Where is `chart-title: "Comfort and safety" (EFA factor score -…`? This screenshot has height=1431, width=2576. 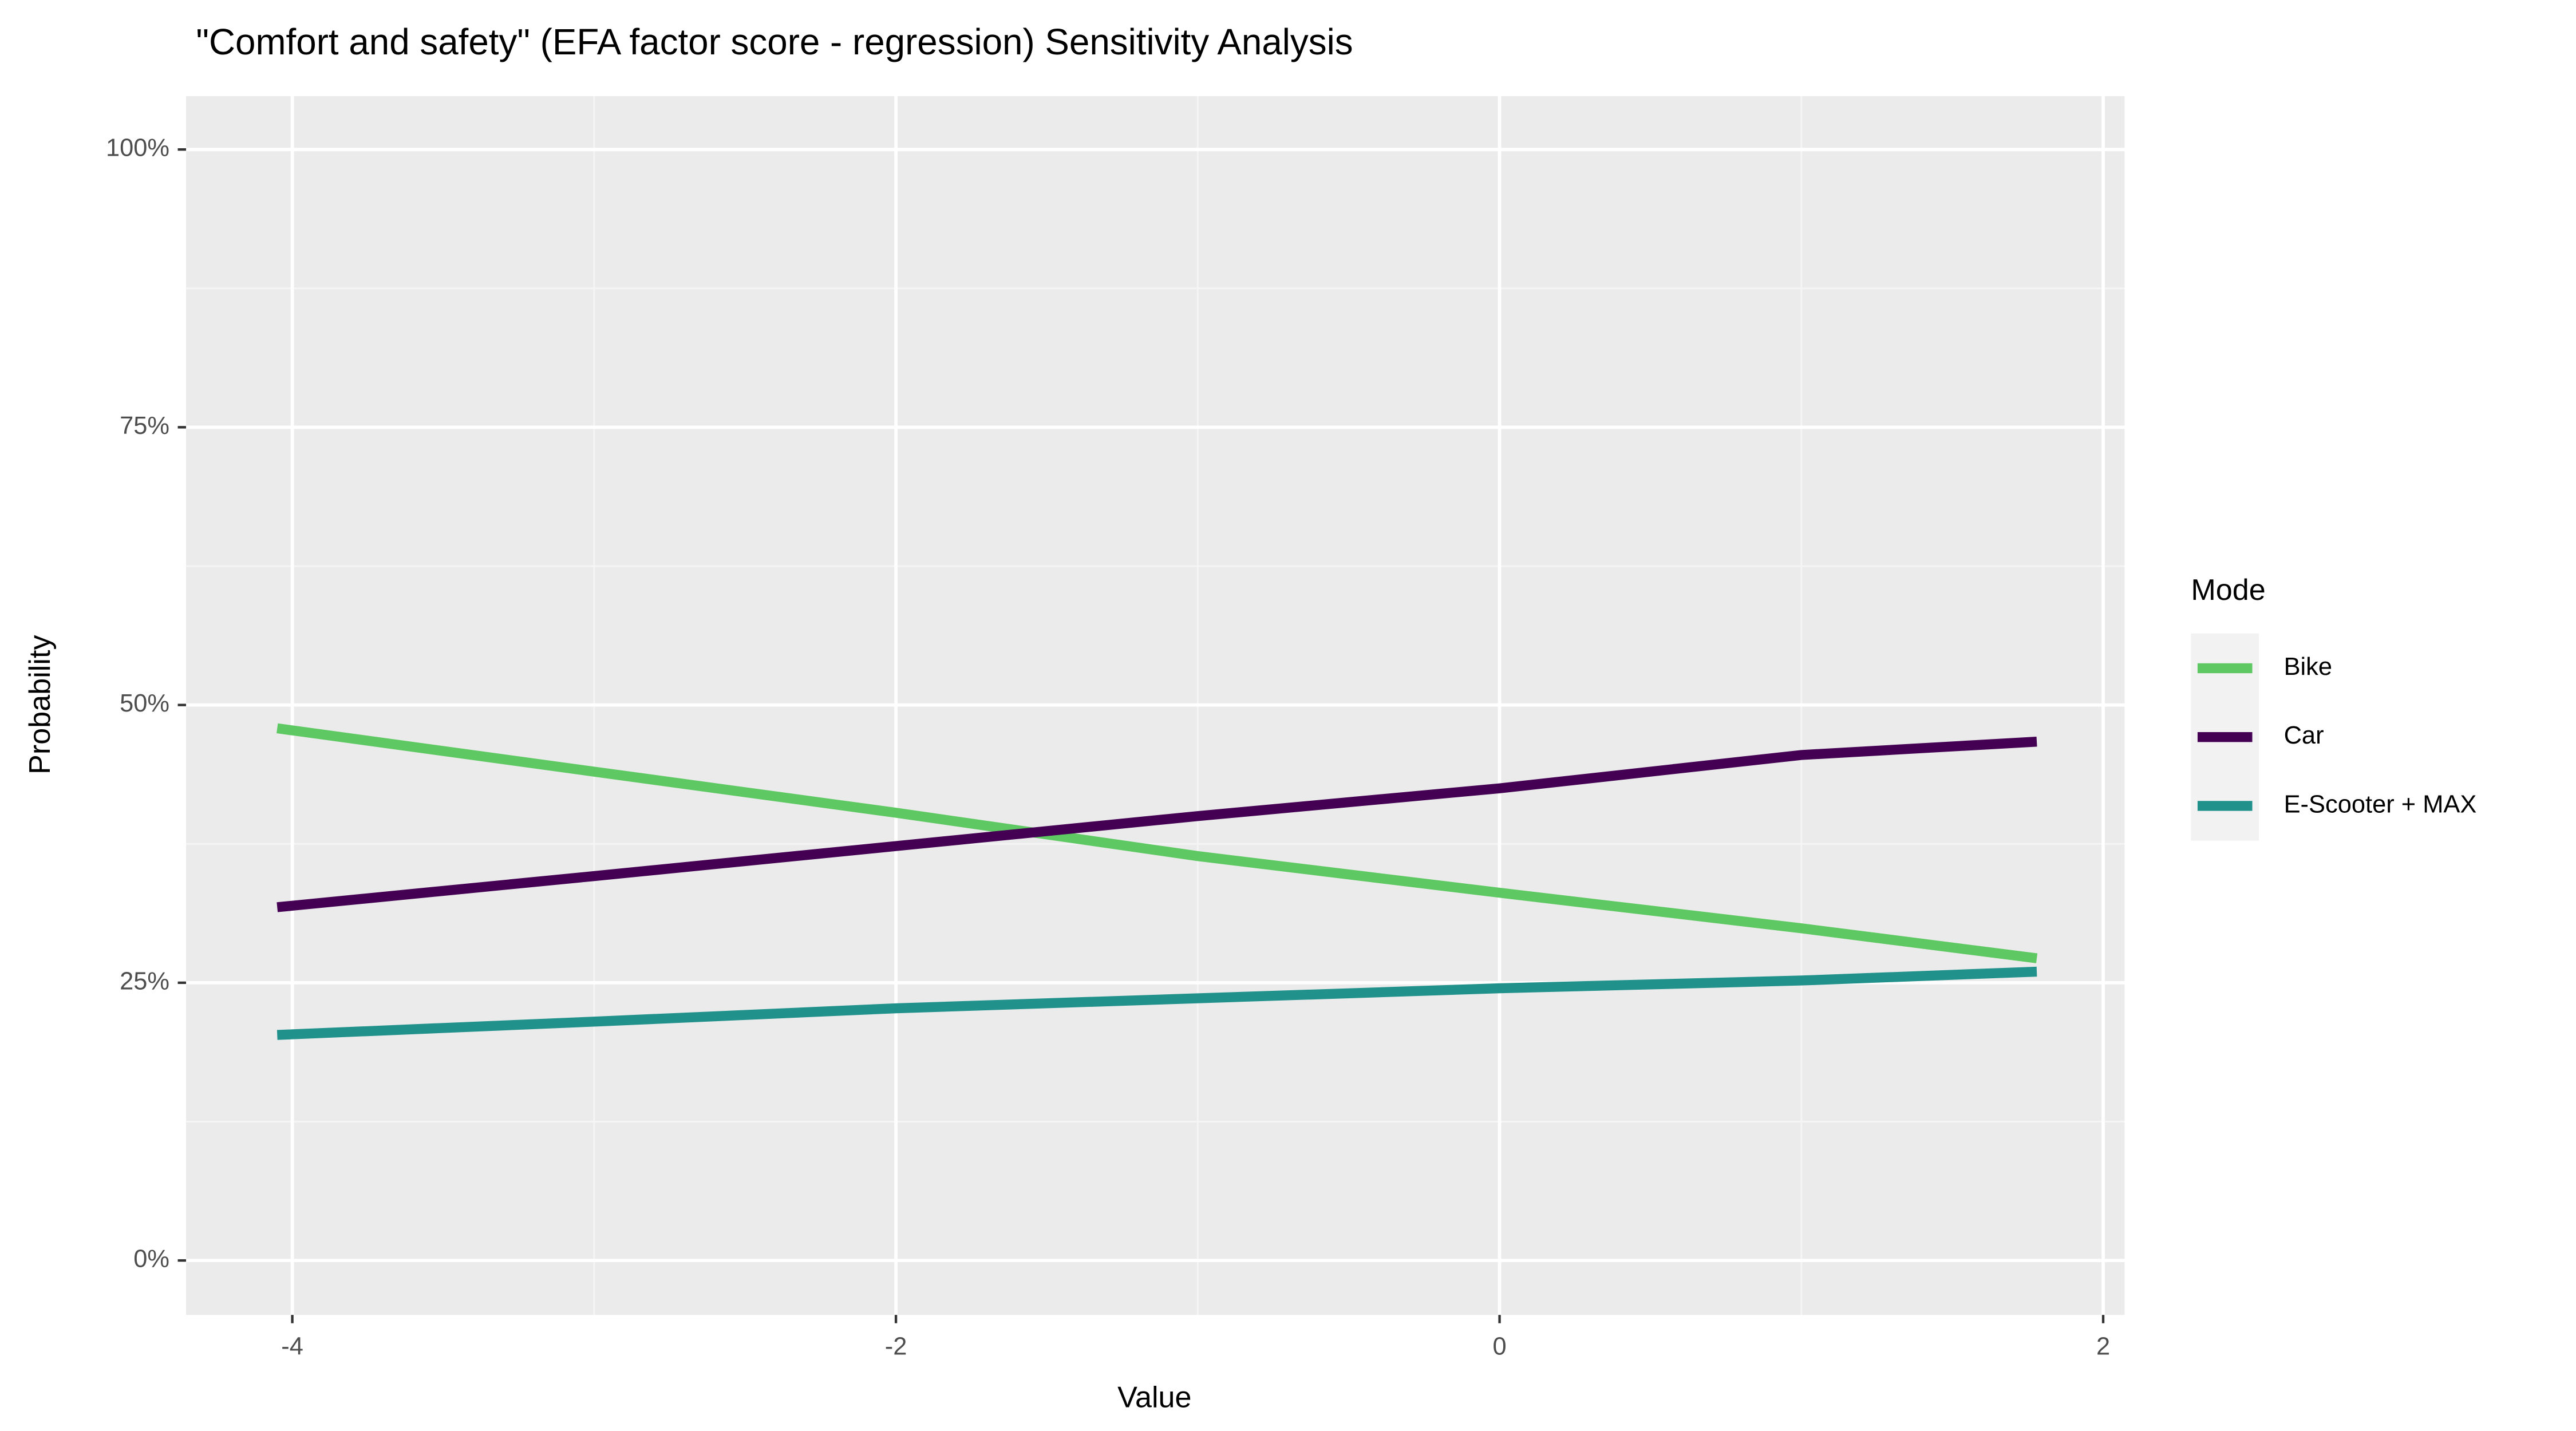 chart-title: "Comfort and safety" (EFA factor score -… is located at coordinates (774, 41).